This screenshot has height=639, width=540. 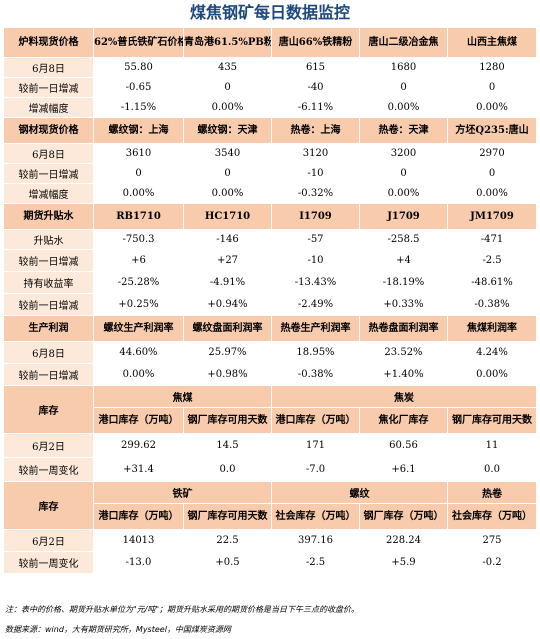 I want to click on row-label: 升贴水, so click(x=48, y=239).